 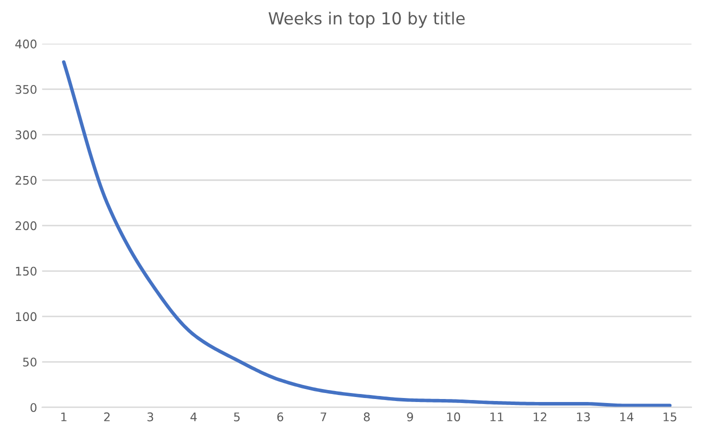 I want to click on y-tick-label: 300, so click(x=26, y=135).